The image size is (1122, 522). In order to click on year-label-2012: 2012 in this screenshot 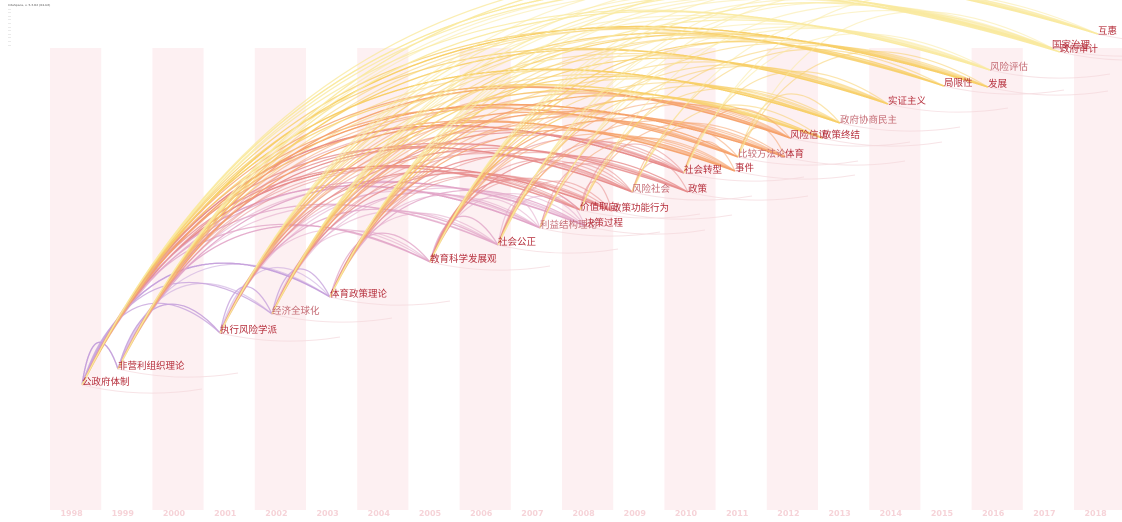, I will do `click(788, 513)`.